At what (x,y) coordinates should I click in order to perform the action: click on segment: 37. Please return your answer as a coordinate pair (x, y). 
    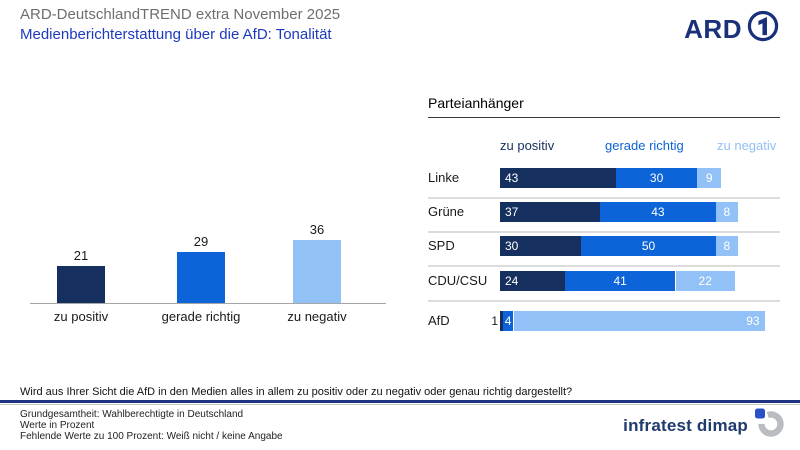
    Looking at the image, I should click on (550, 212).